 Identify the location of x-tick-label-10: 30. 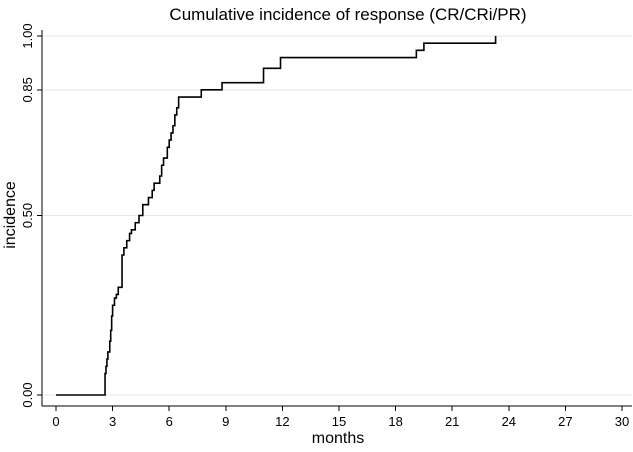
(622, 421).